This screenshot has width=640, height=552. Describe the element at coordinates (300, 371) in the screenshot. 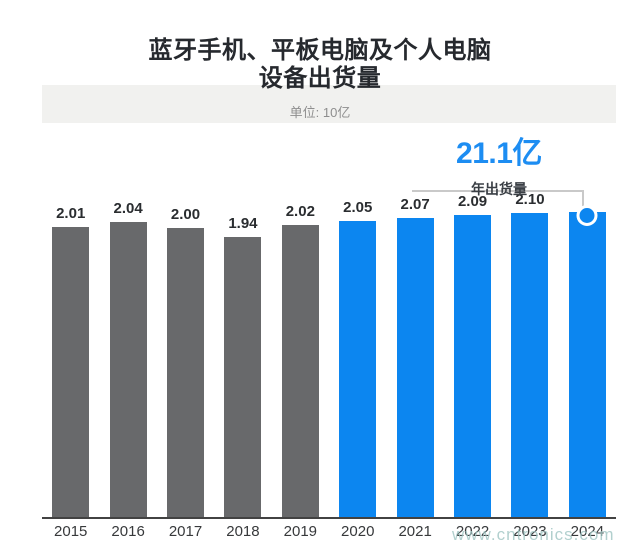

I see `bar-2019` at that location.